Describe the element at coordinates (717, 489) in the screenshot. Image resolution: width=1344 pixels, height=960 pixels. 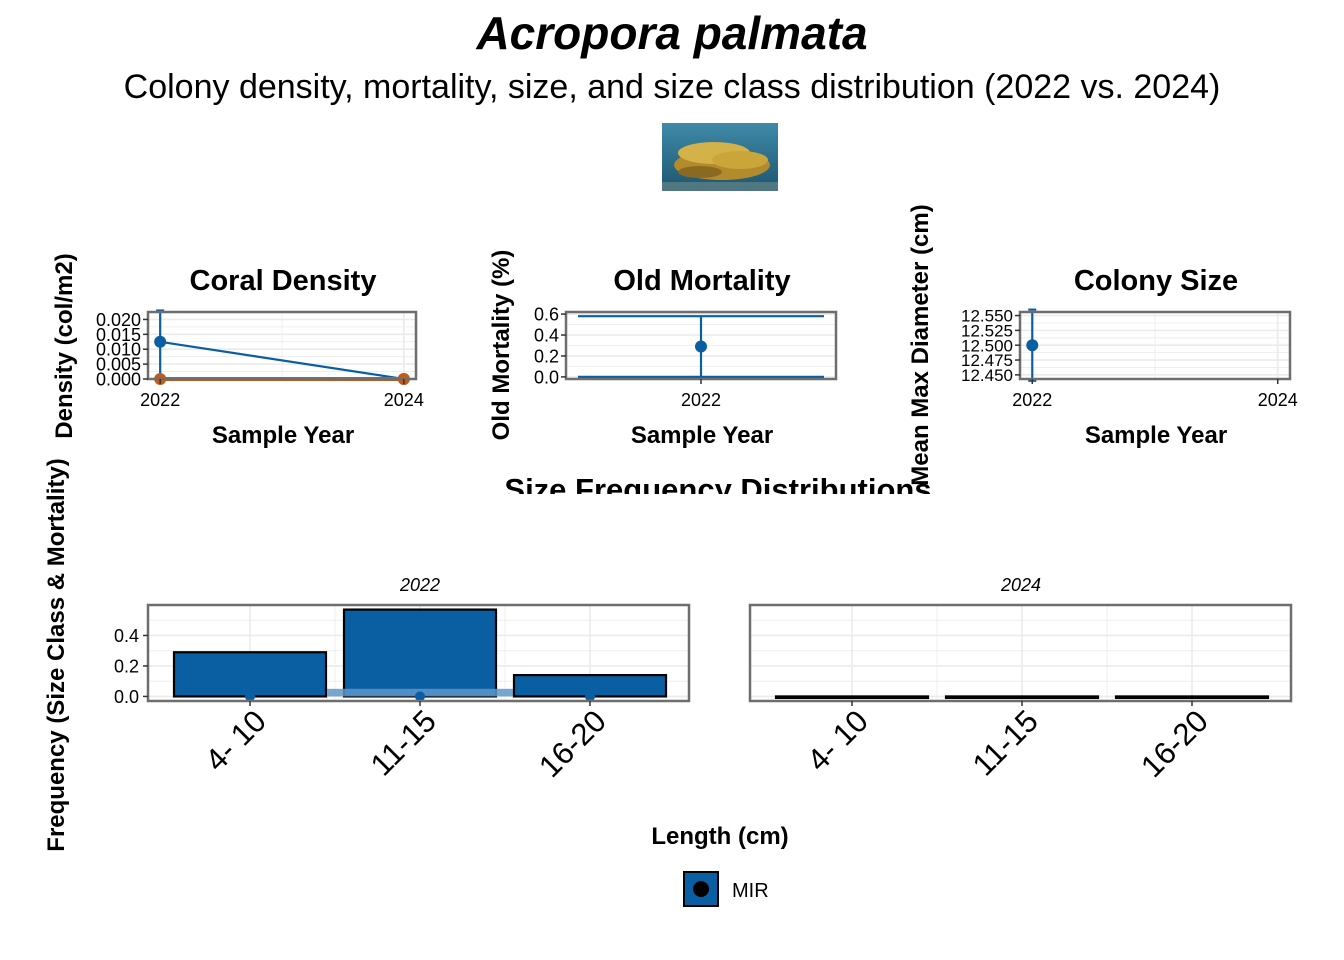
I see `size-frequency-title: Size Frequency Distributions` at that location.